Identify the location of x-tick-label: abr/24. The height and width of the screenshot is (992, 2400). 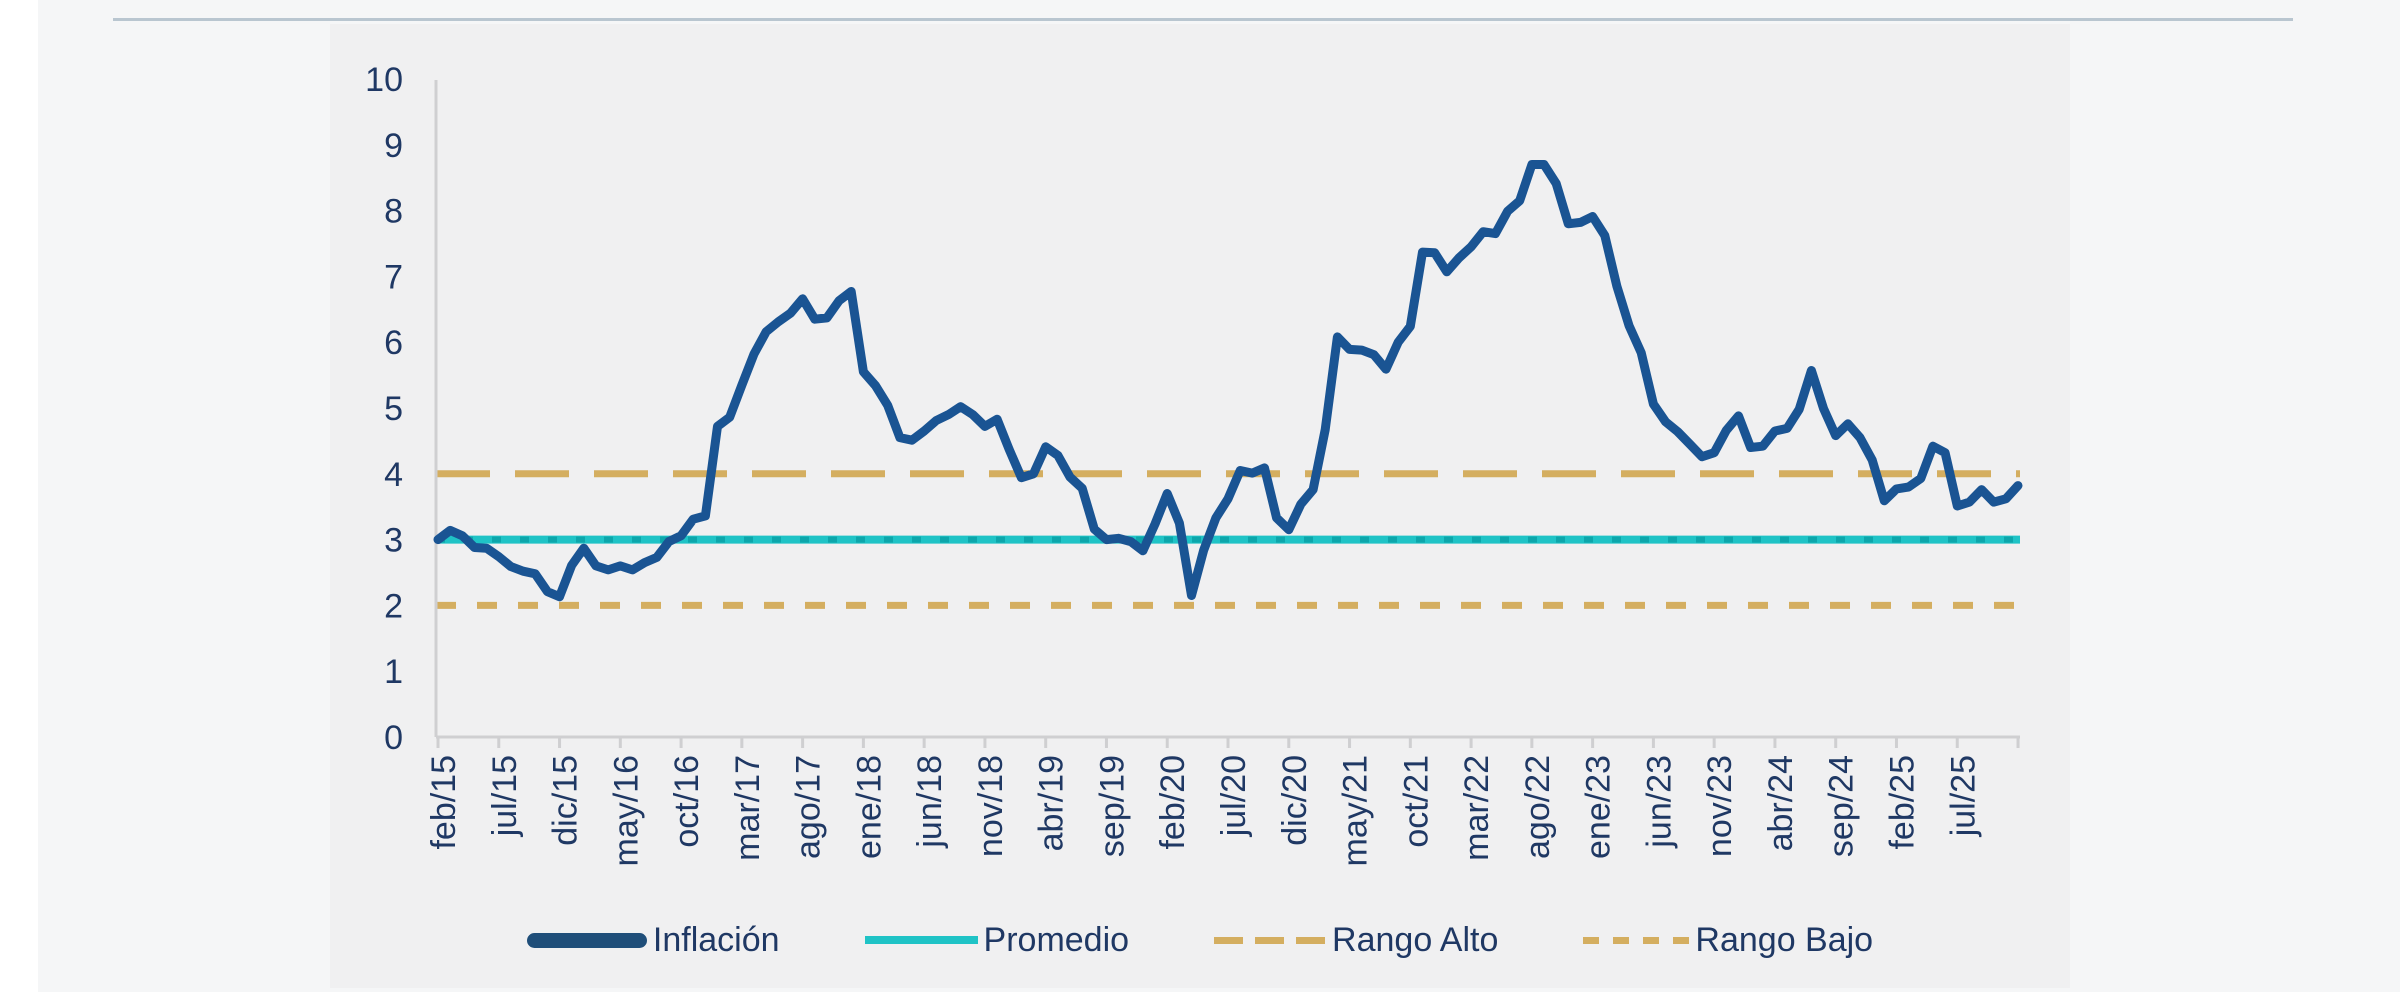
(1781, 803).